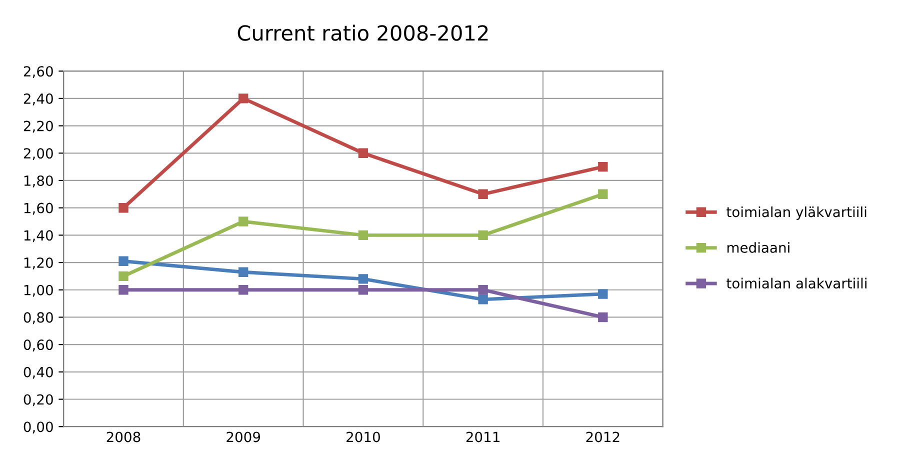 The width and height of the screenshot is (908, 474). What do you see at coordinates (796, 283) in the screenshot?
I see `legend-label: toimialan alakvartiili` at bounding box center [796, 283].